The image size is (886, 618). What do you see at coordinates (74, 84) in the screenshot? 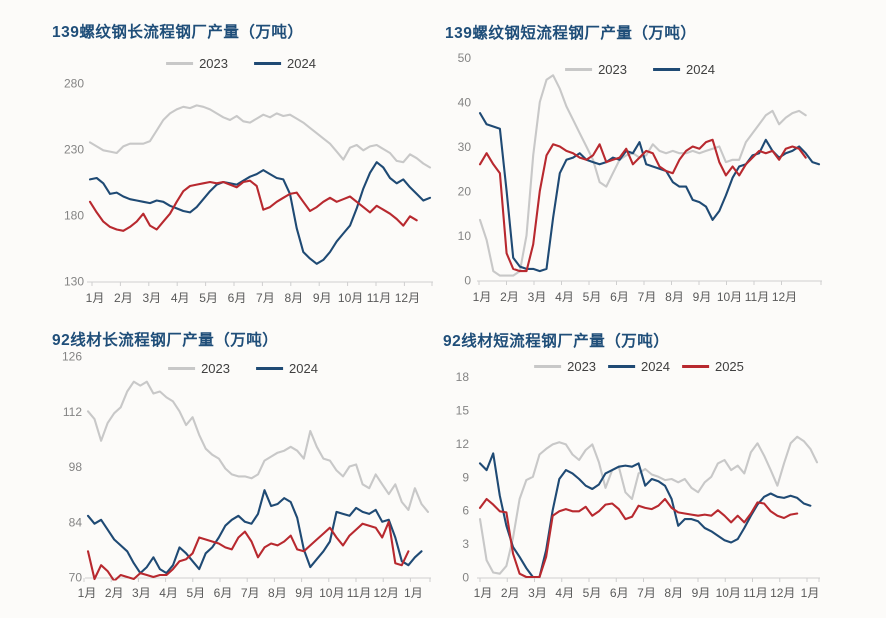
I see `y-tick-label: 280` at bounding box center [74, 84].